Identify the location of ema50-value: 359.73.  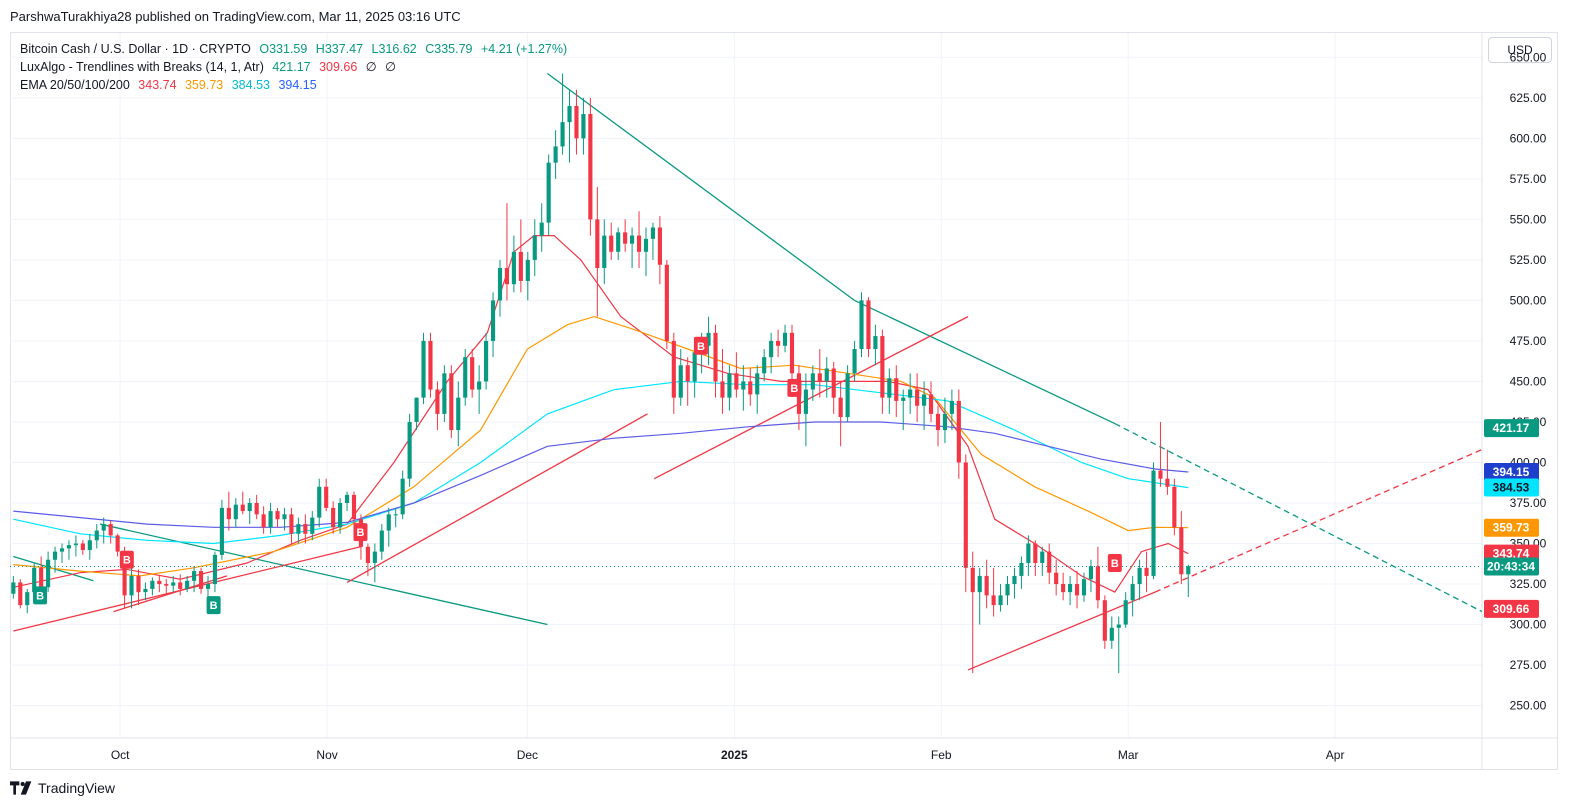
(204, 85).